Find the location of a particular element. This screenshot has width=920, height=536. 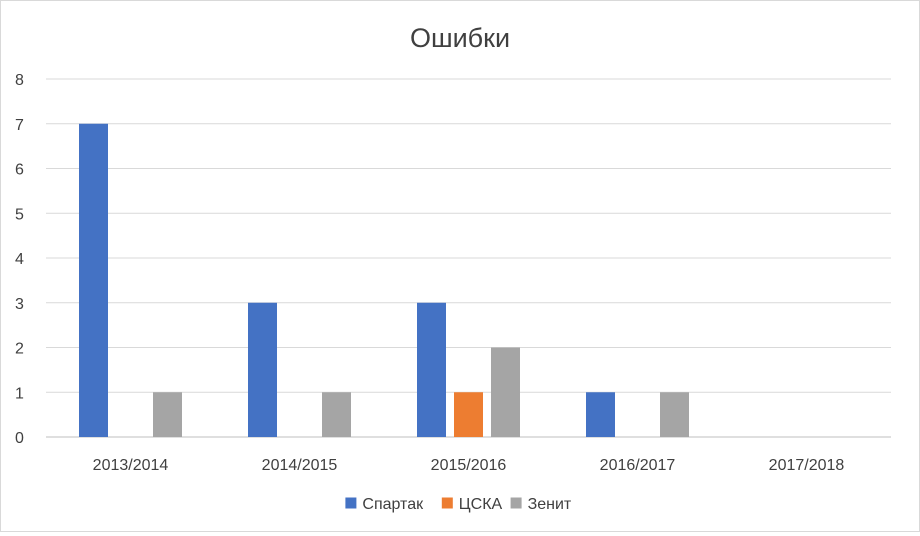

legend-item: Зенит is located at coordinates (541, 504).